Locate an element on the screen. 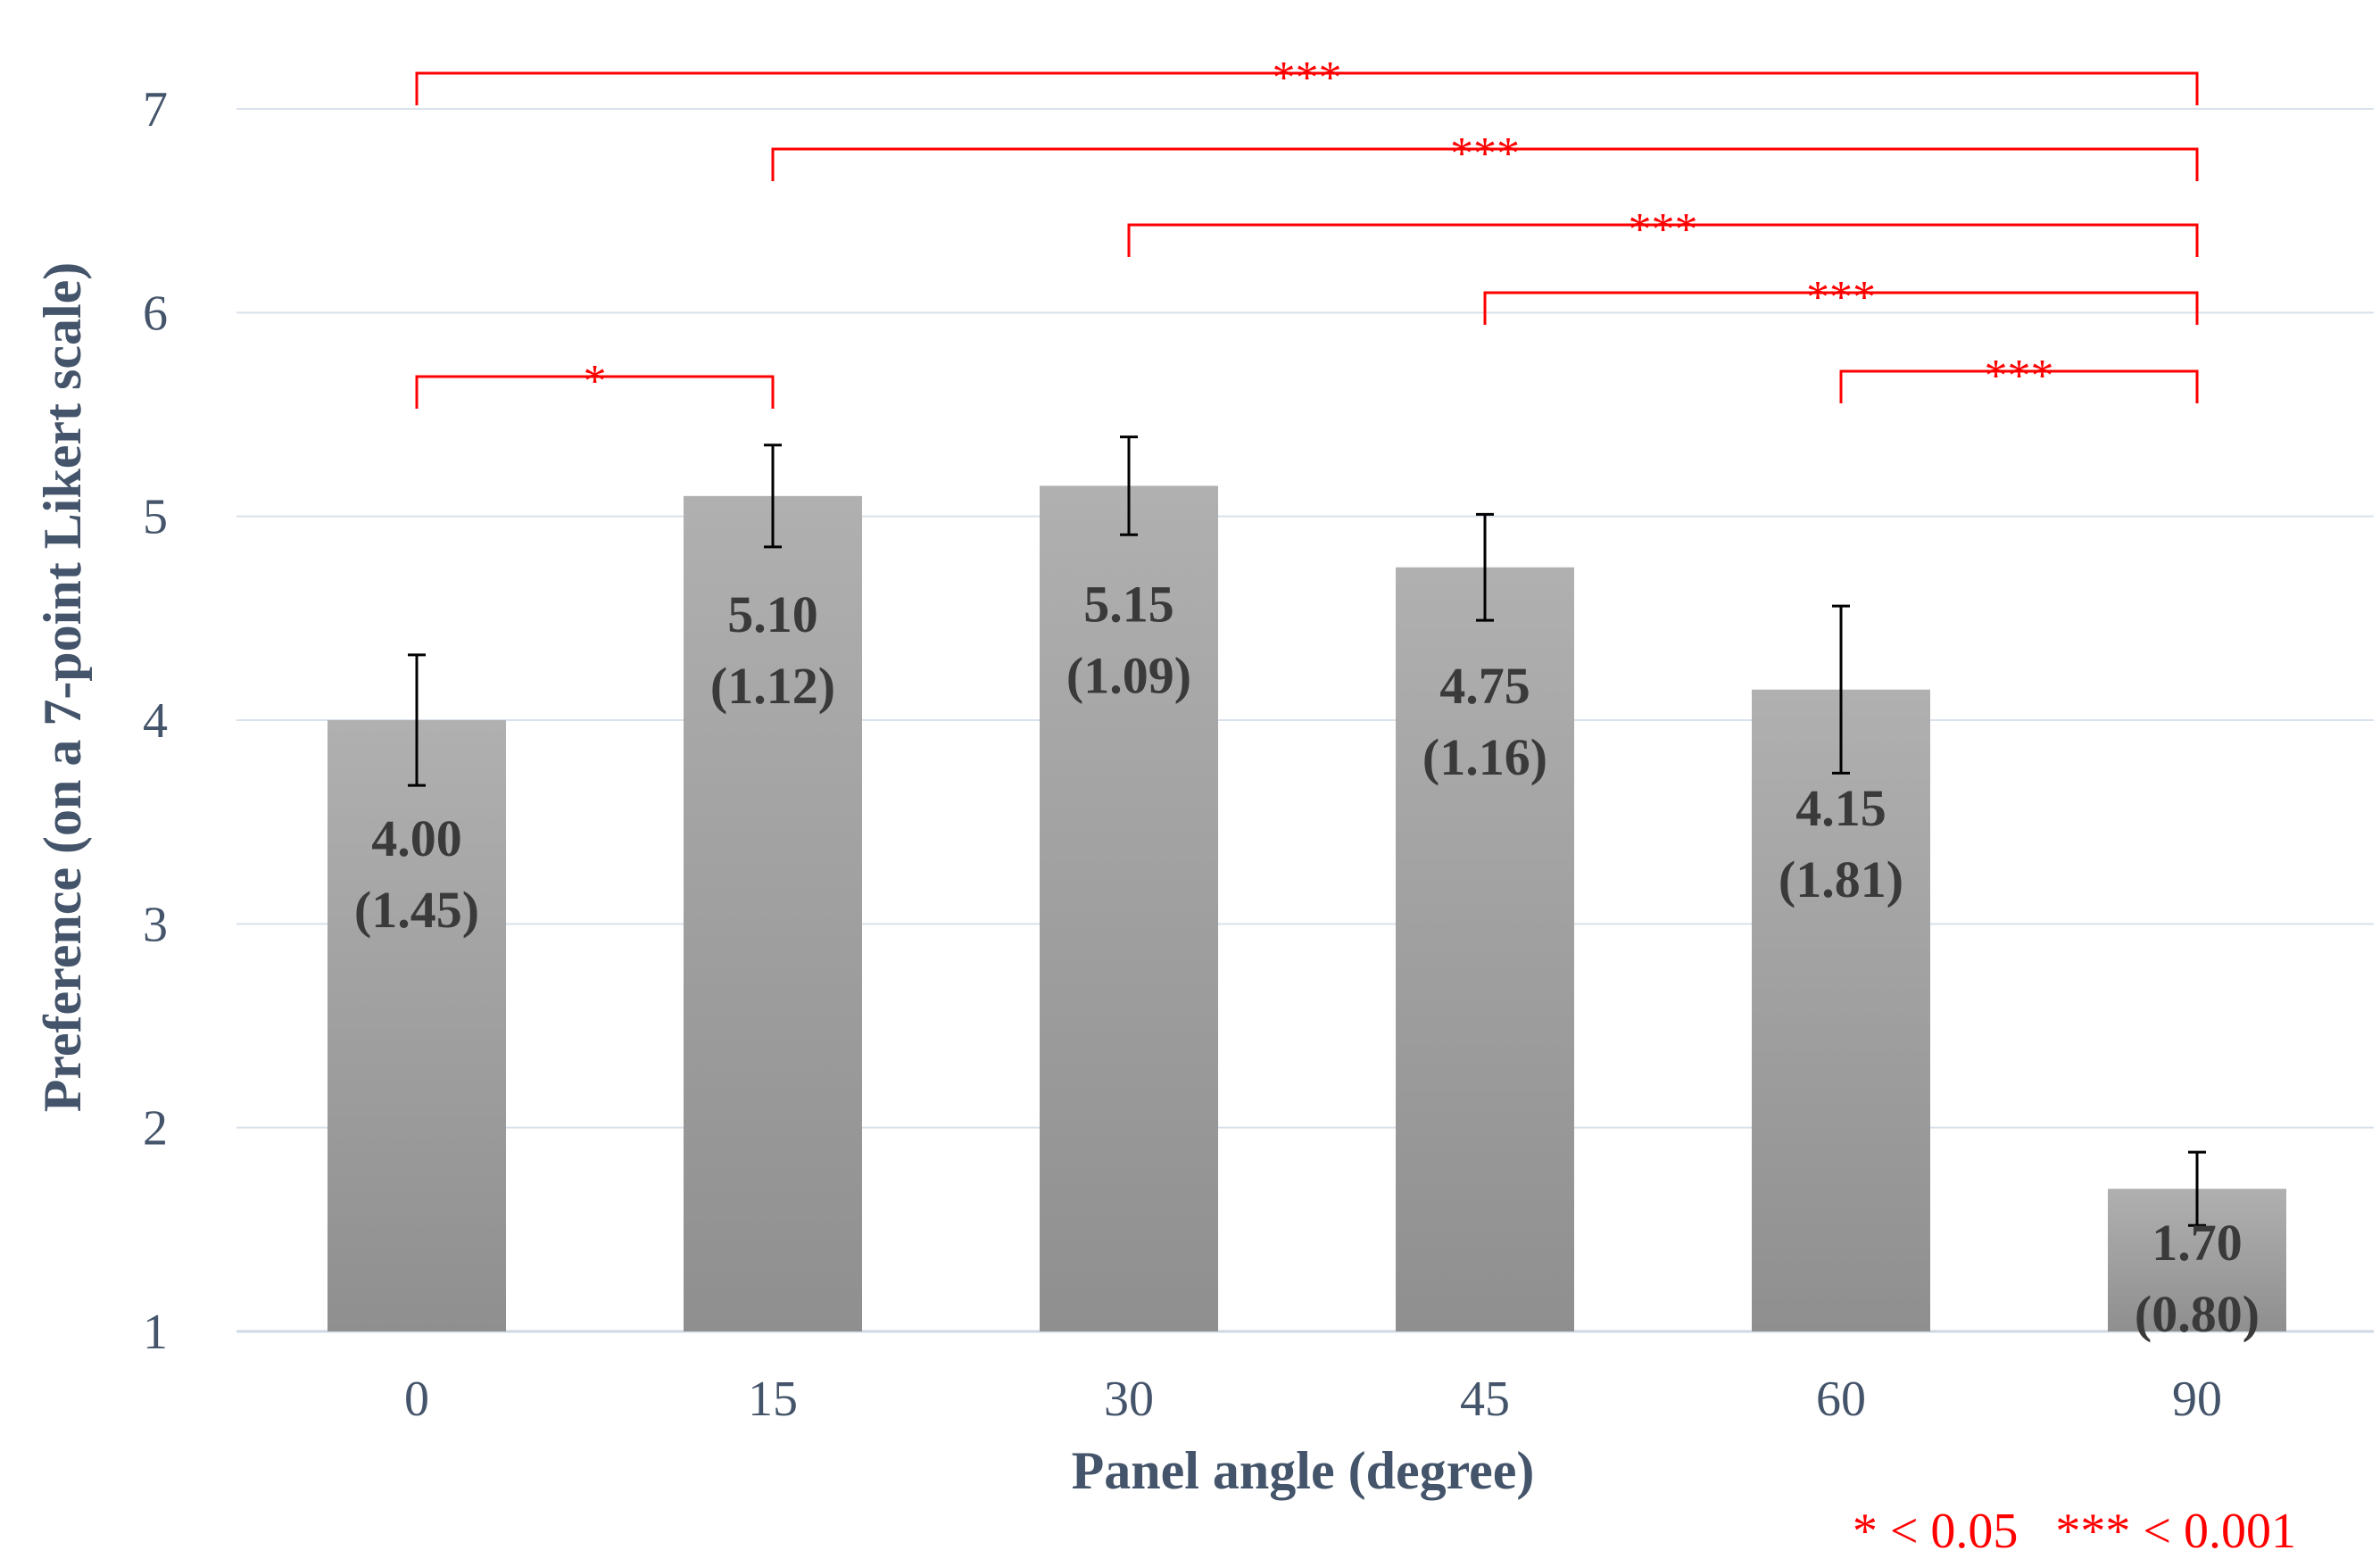  significance-label: * is located at coordinates (596, 381).